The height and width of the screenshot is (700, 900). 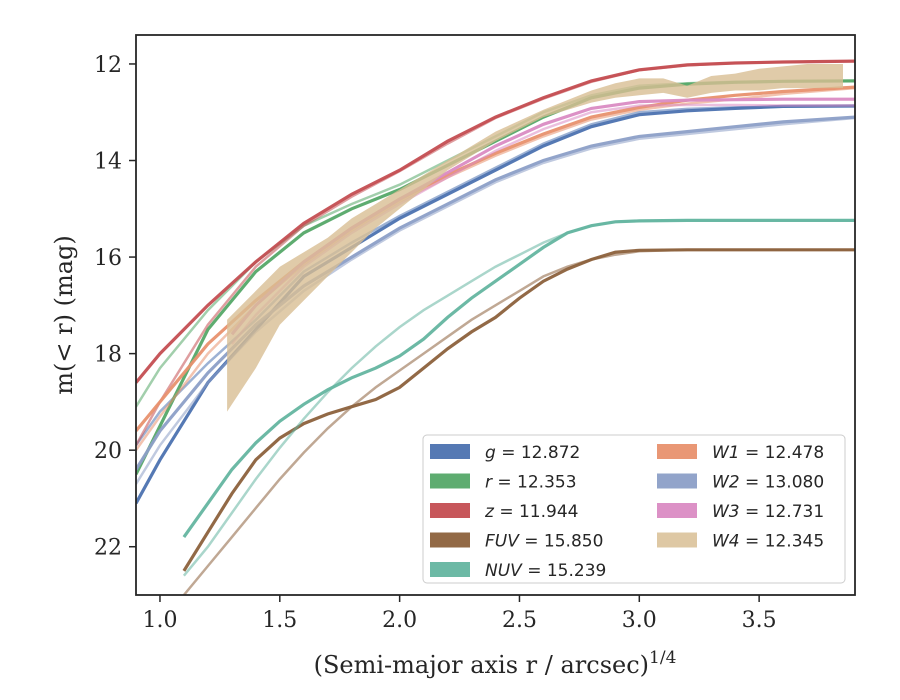 What do you see at coordinates (677, 510) in the screenshot?
I see `legend-swatch-w3` at bounding box center [677, 510].